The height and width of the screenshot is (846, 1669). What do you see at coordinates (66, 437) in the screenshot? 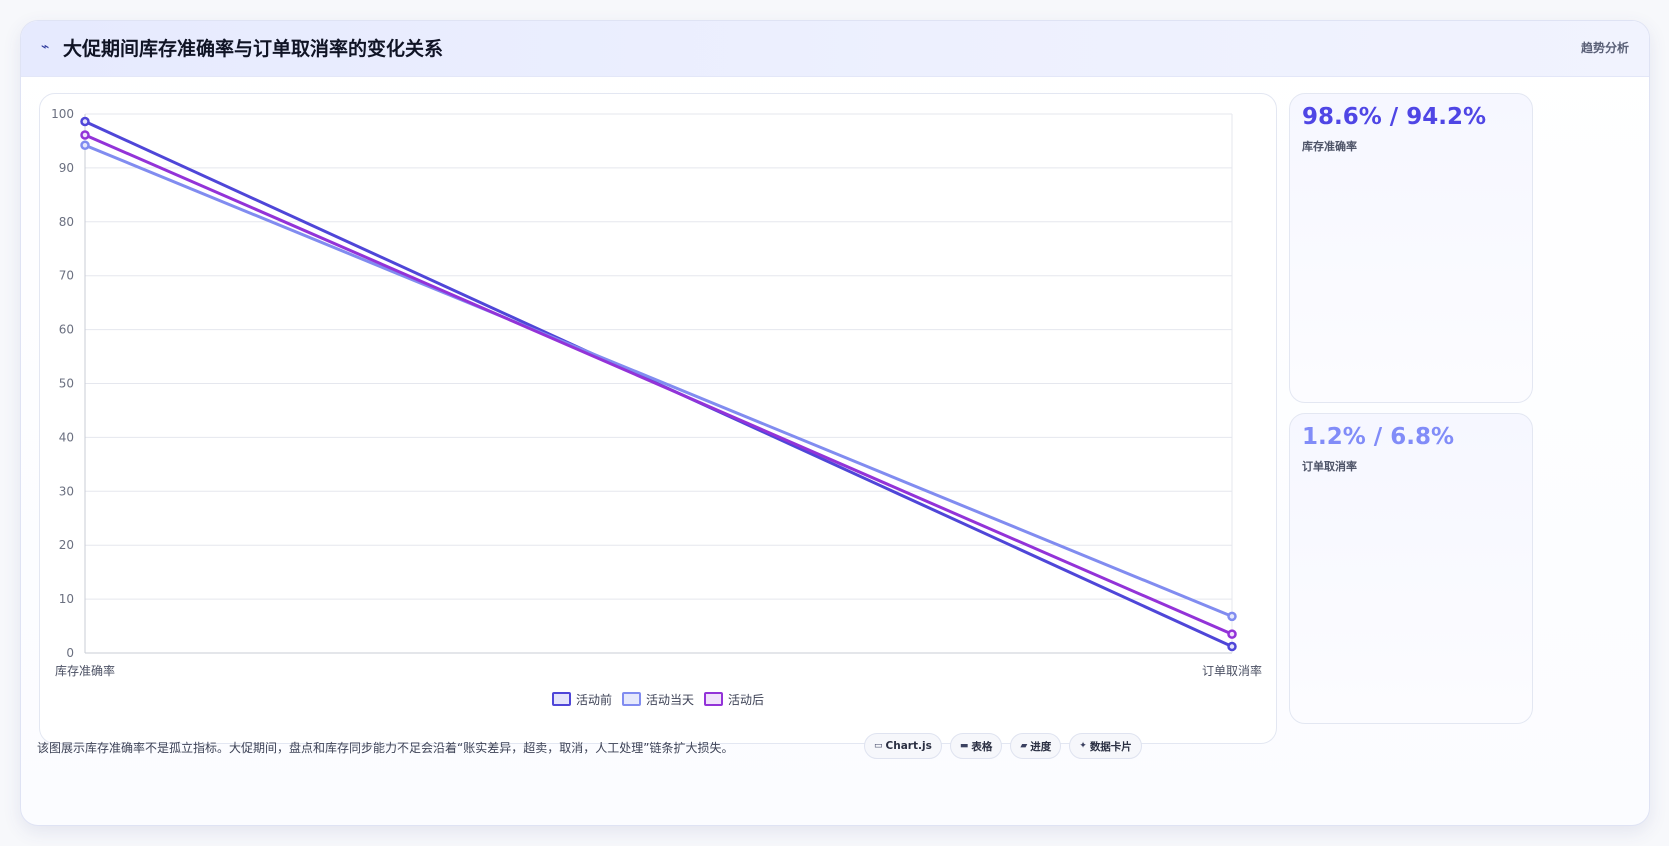
I see `y-tick-label: 40` at bounding box center [66, 437].